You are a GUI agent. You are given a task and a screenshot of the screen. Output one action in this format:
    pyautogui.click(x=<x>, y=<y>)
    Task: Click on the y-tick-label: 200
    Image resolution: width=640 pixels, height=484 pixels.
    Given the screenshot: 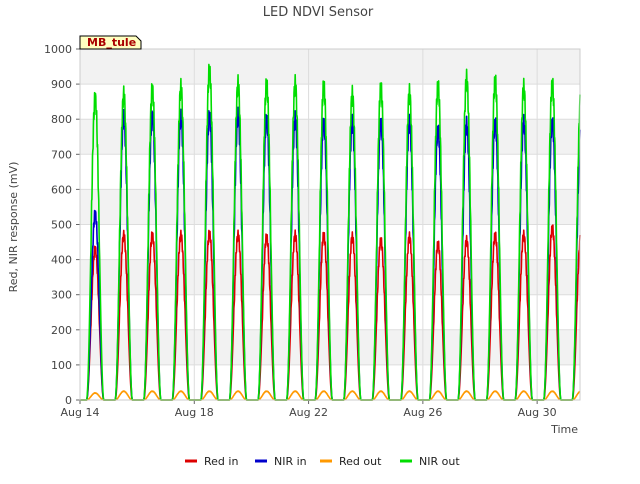 What is the action you would take?
    pyautogui.click(x=61, y=330)
    